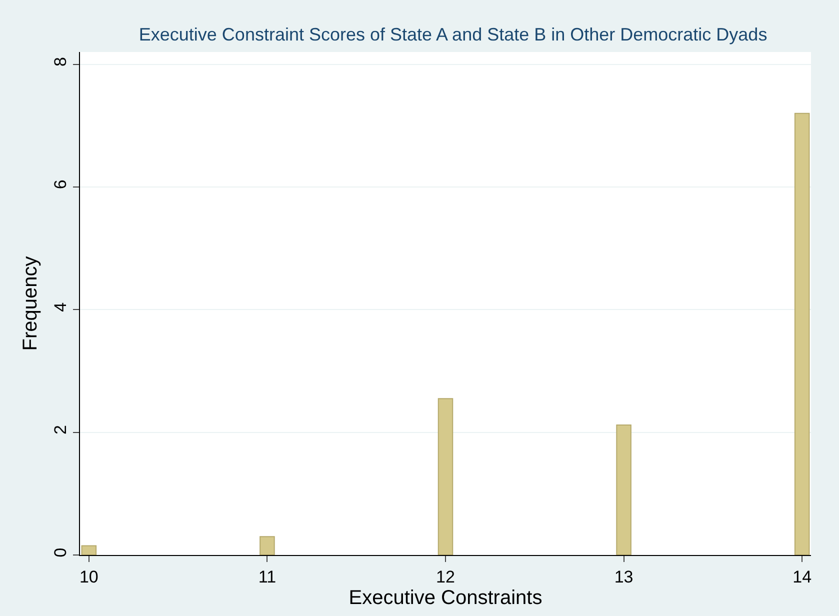  I want to click on x-tick-label: 14, so click(802, 576).